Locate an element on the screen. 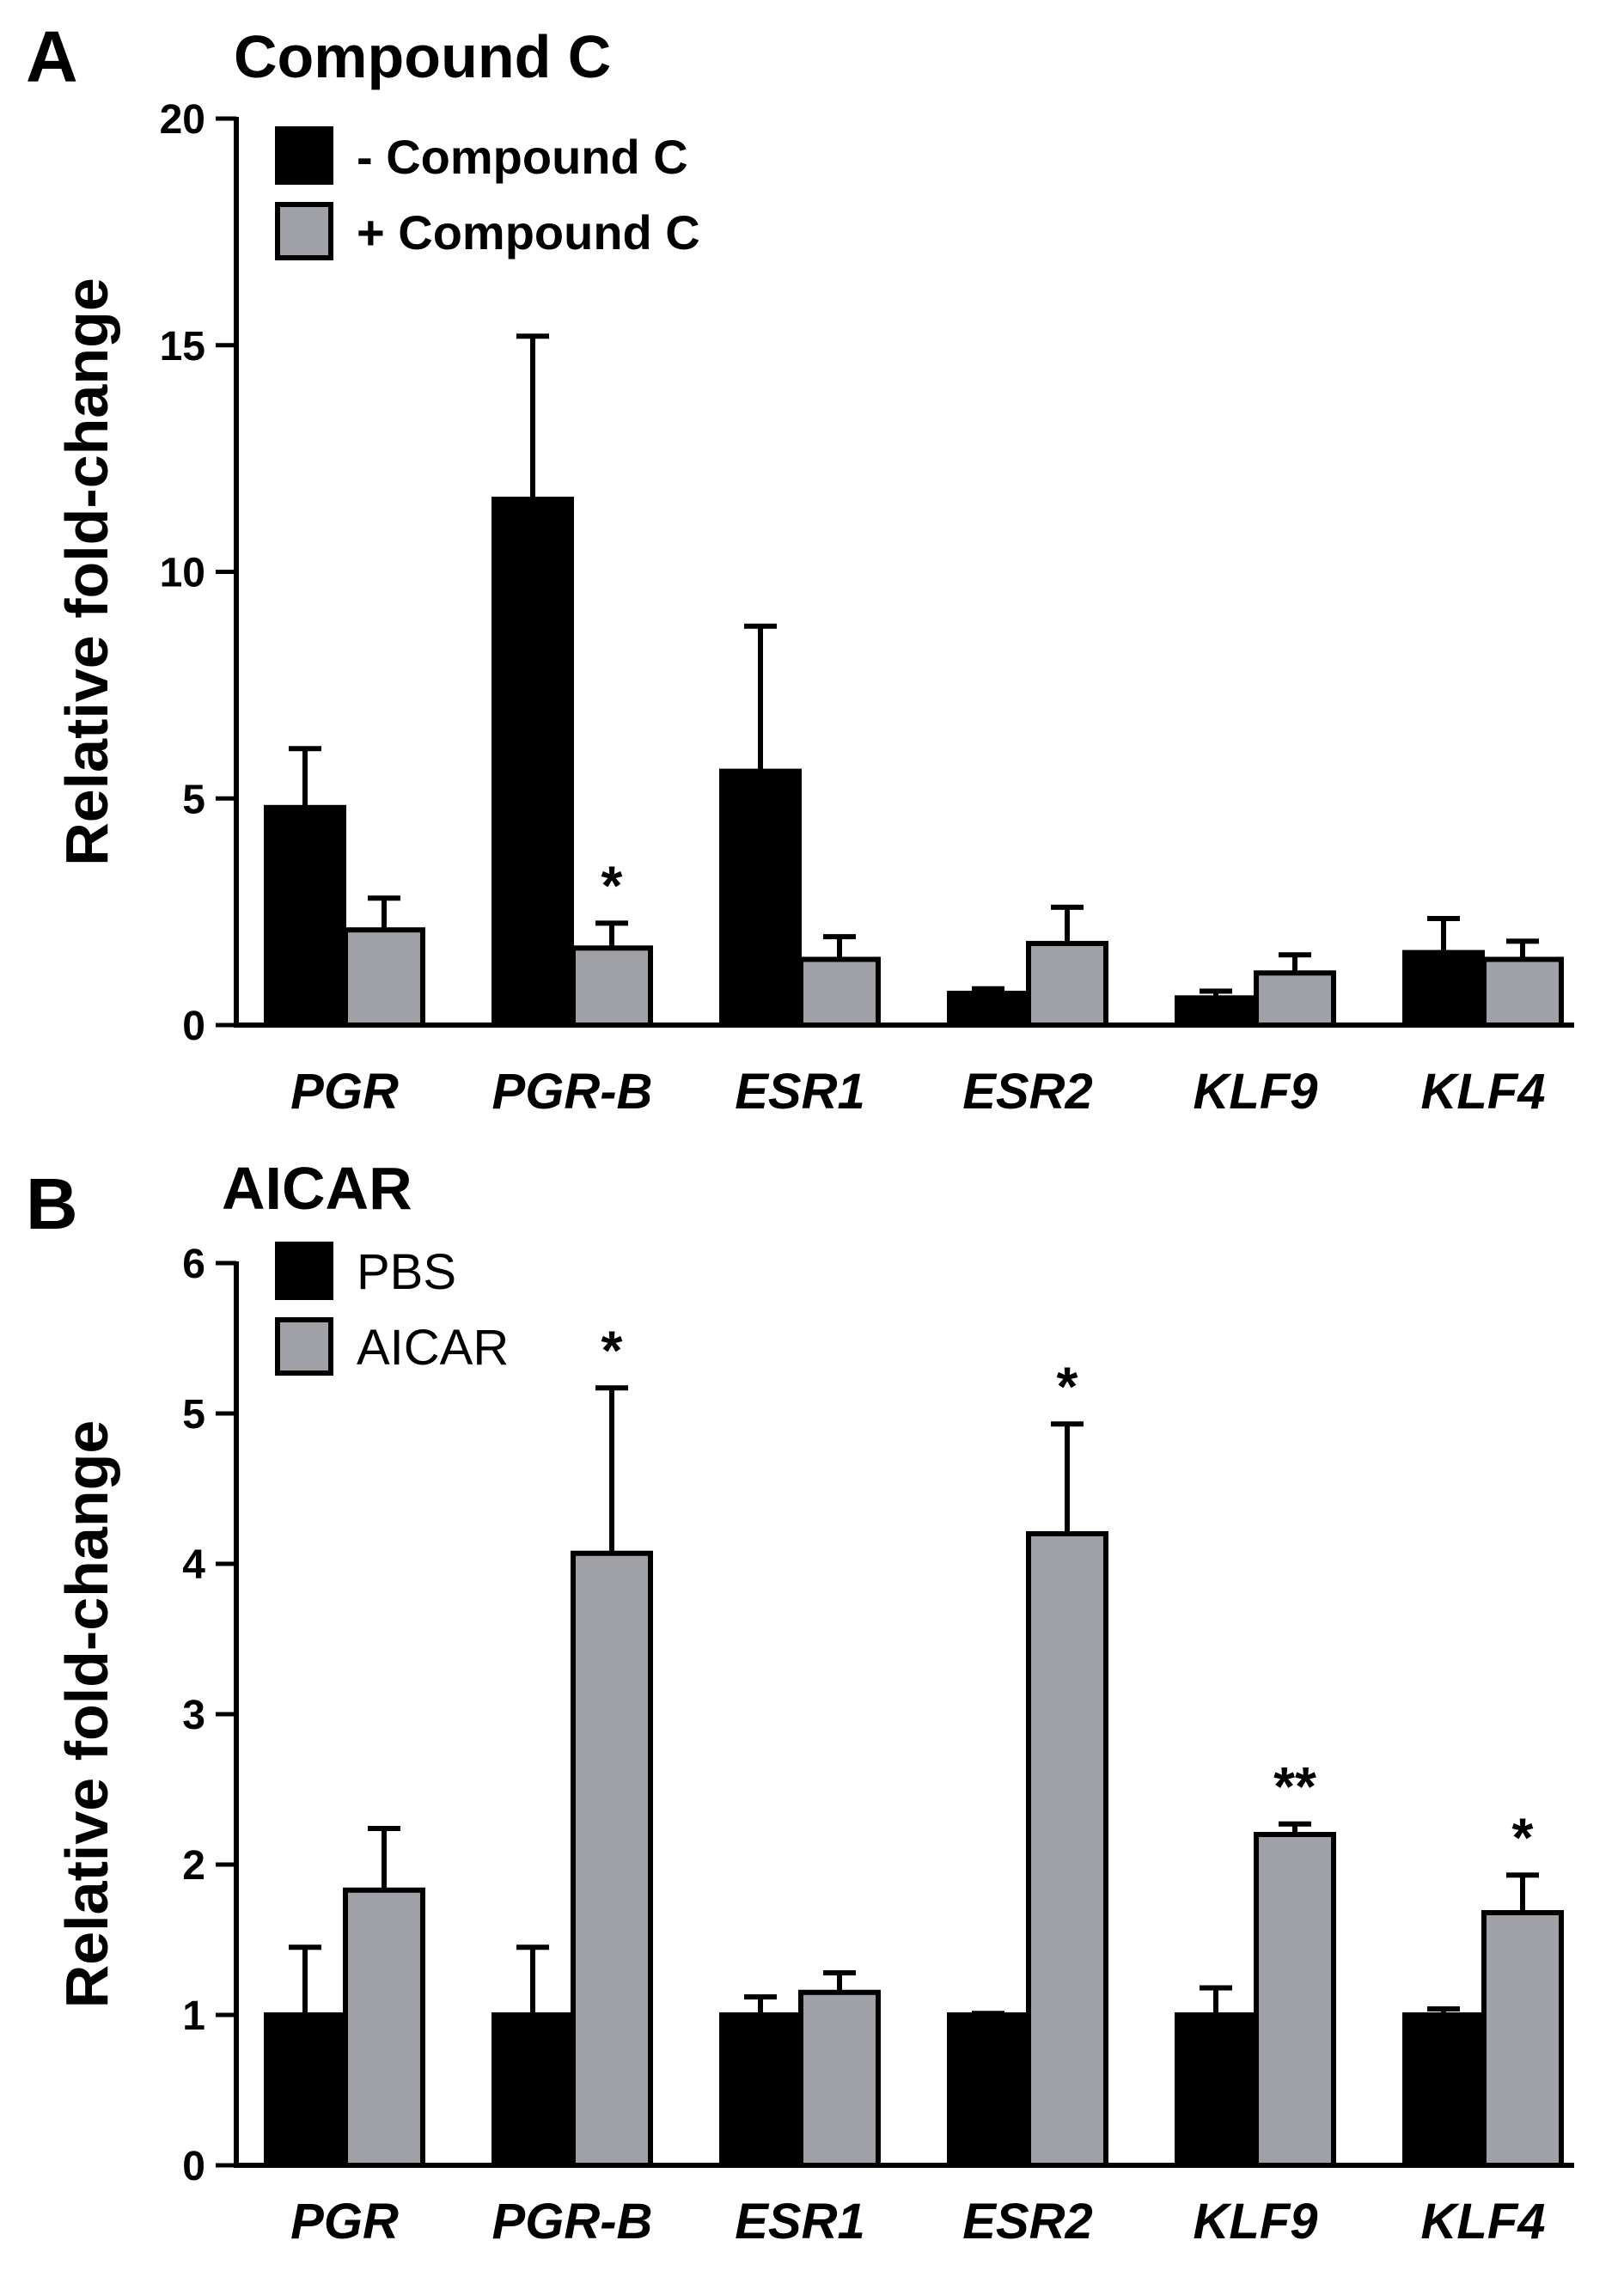 This screenshot has height=2277, width=1624. y-tick-label: 6 is located at coordinates (193, 1265).